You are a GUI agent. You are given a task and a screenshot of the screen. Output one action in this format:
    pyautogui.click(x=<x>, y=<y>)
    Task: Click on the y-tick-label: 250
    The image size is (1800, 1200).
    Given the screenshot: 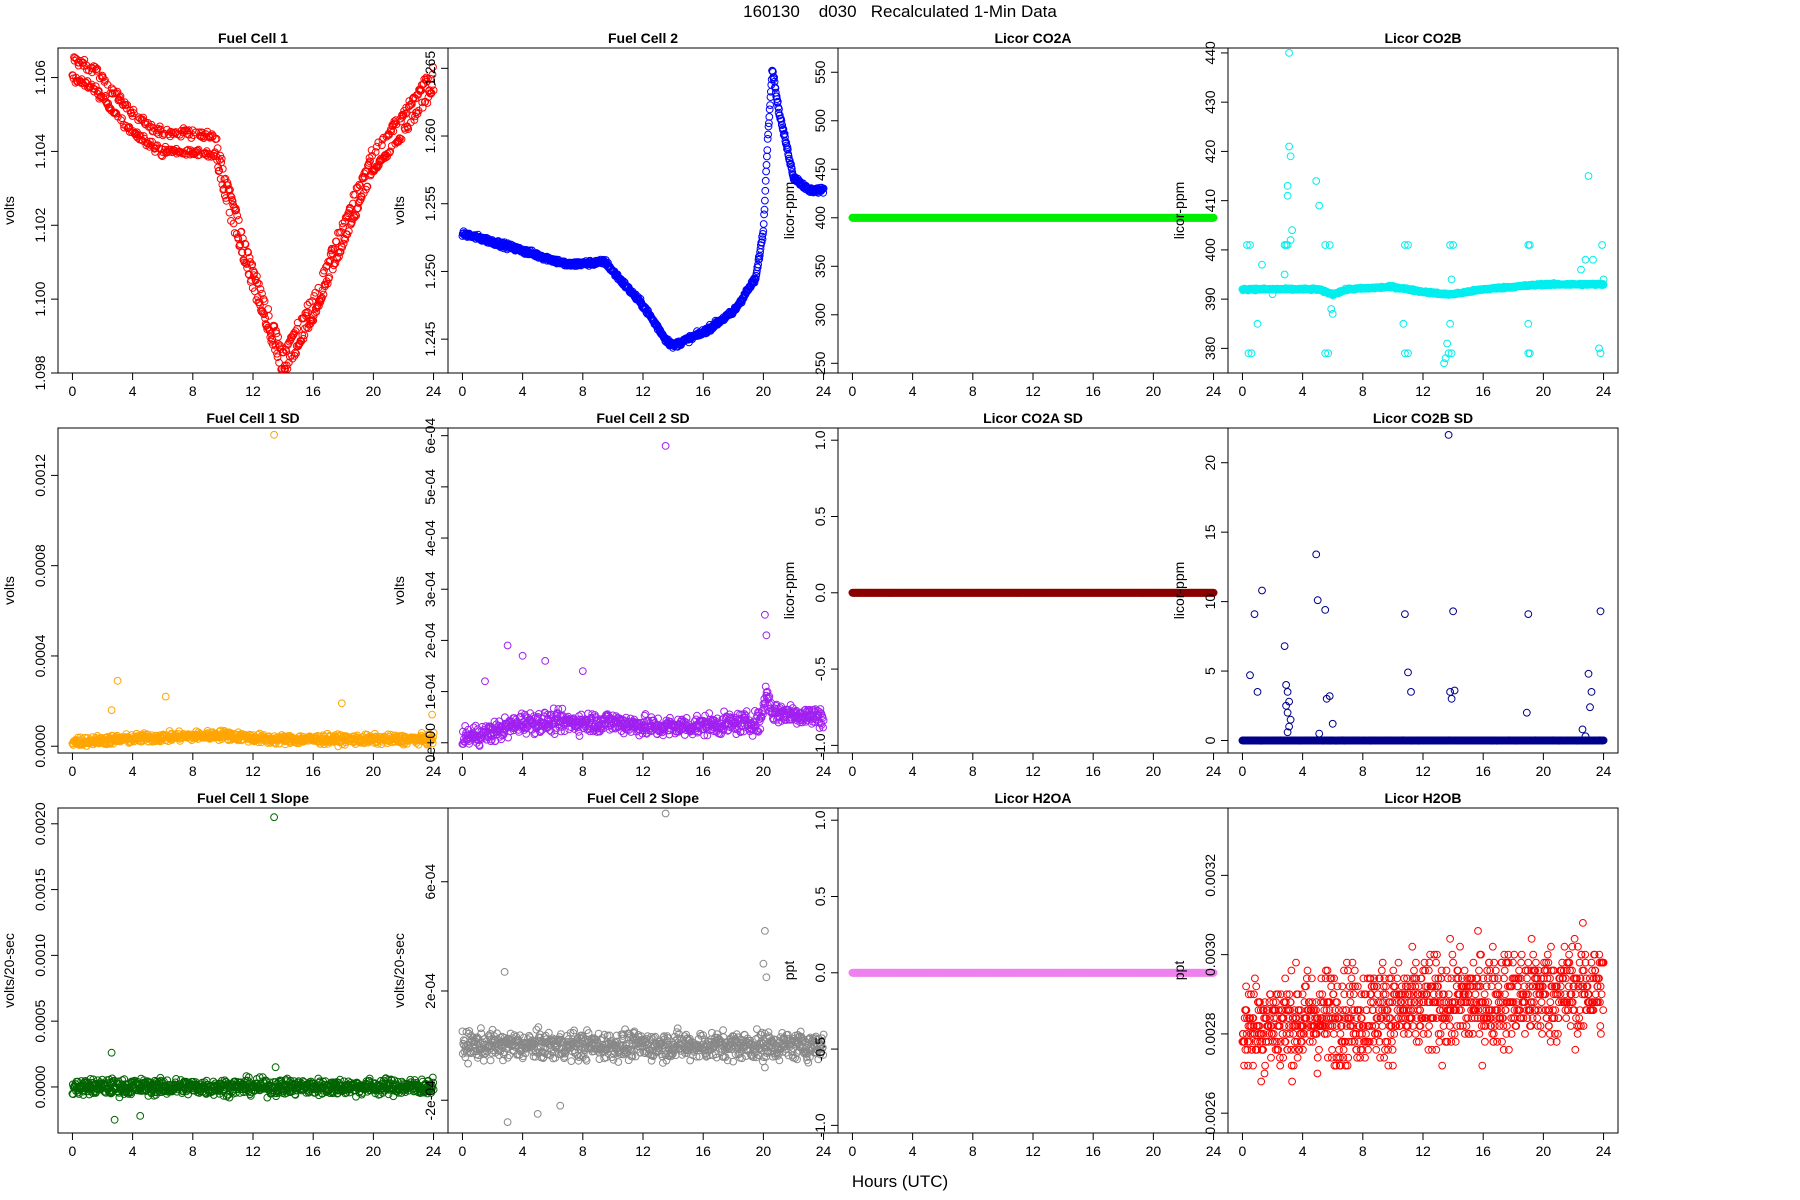 What is the action you would take?
    pyautogui.click(x=820, y=363)
    